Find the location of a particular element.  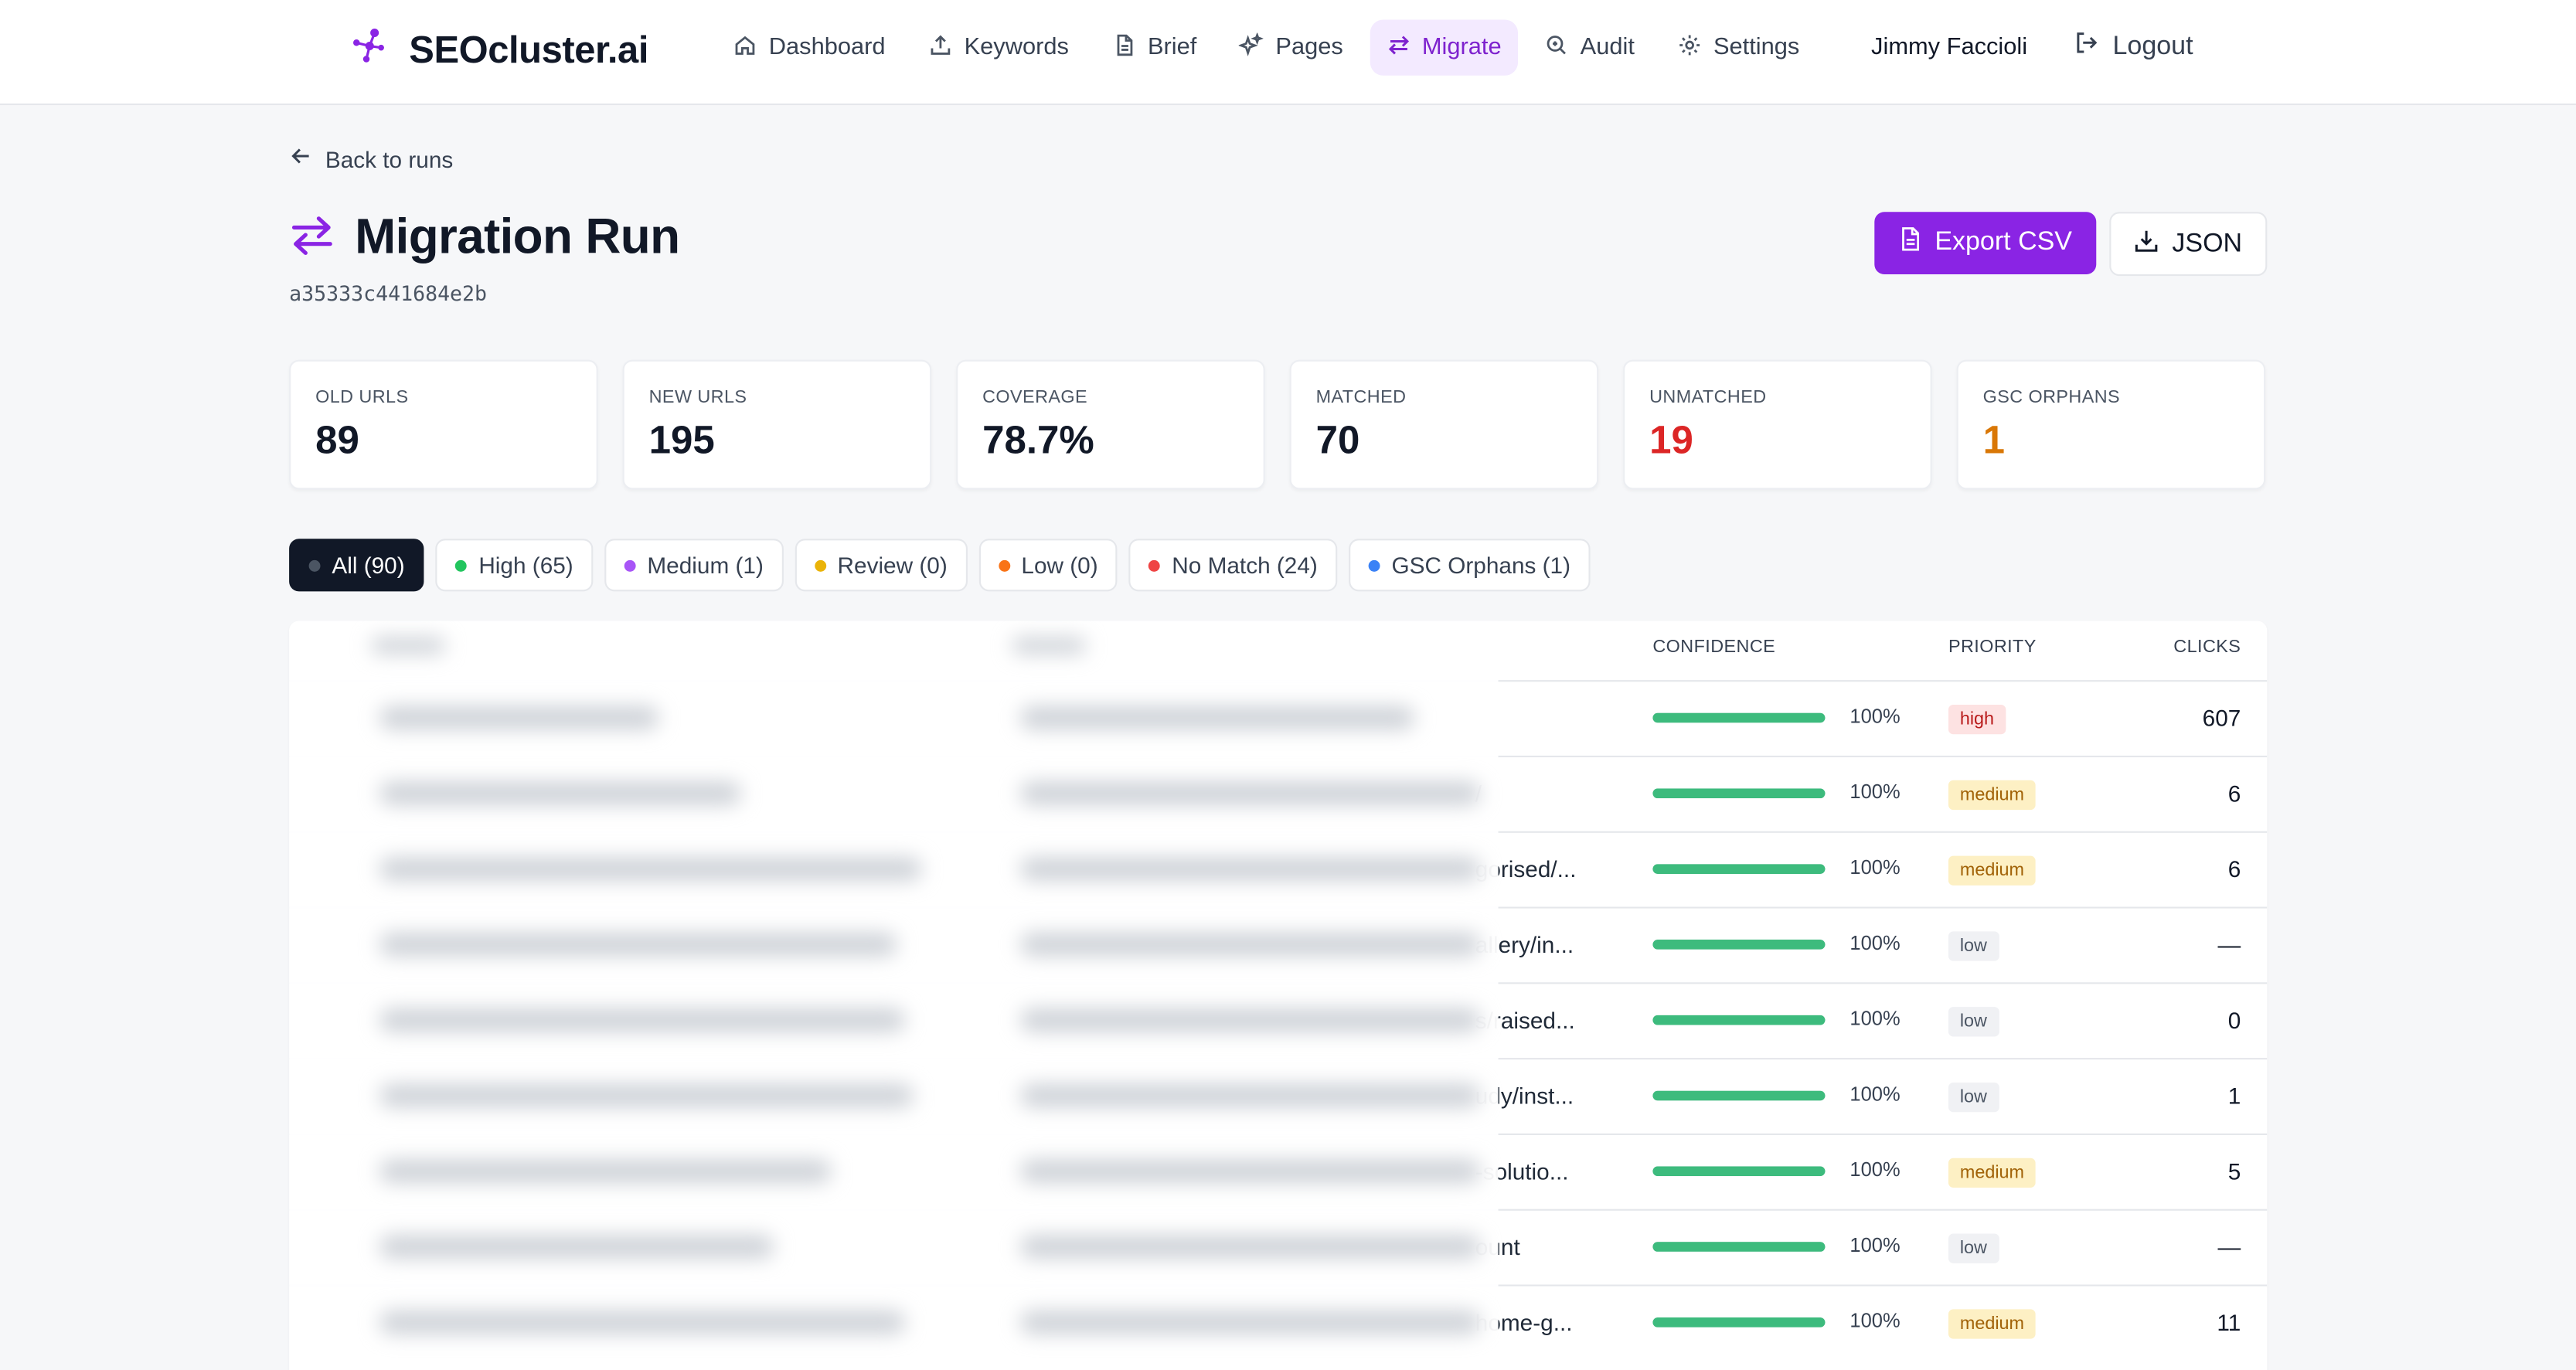

export-csv-label: Export CSV is located at coordinates (2004, 242).